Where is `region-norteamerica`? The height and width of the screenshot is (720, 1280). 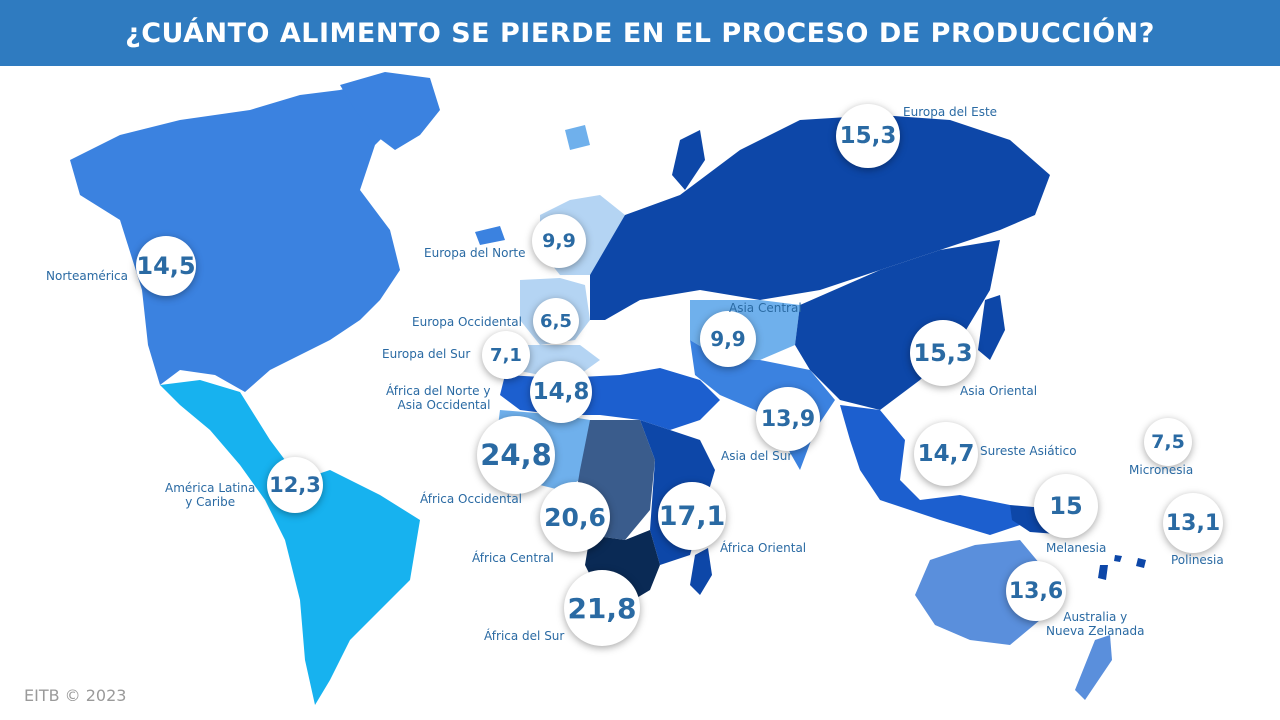 region-norteamerica is located at coordinates (245, 236).